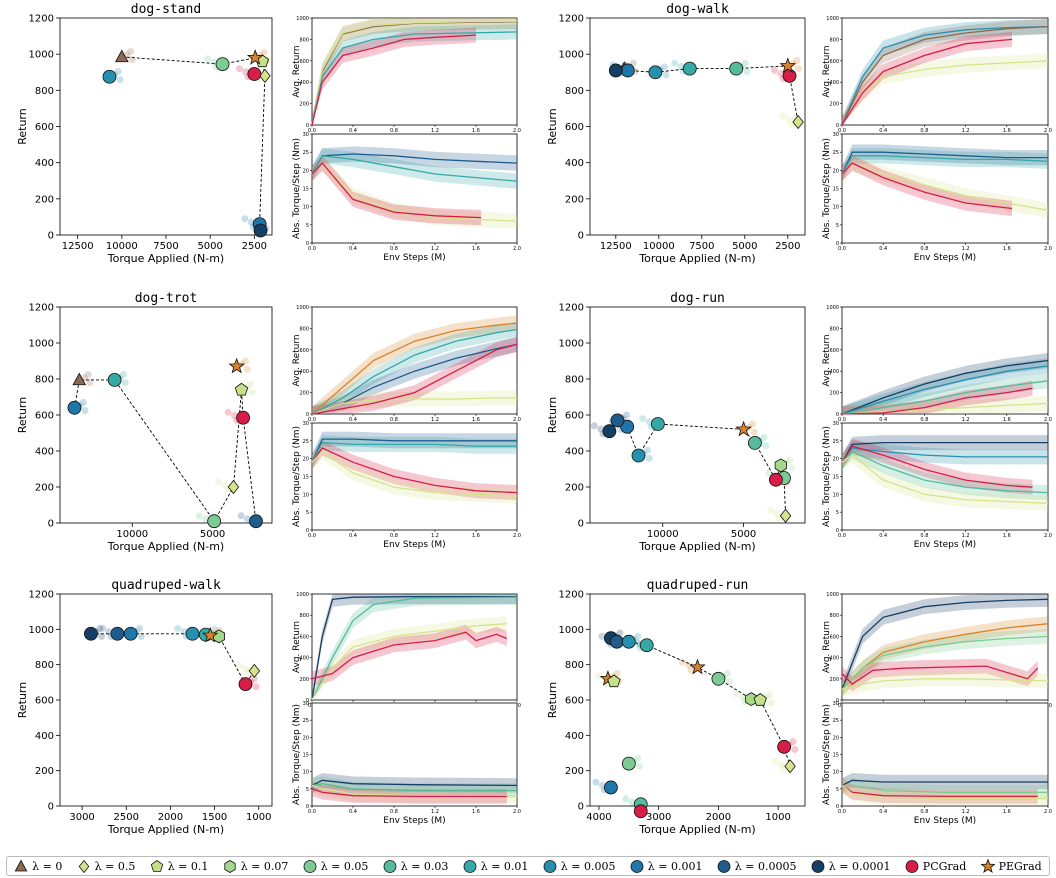 Image resolution: width=1056 pixels, height=878 pixels. Describe the element at coordinates (44, 701) in the screenshot. I see `y-tick-label: 600` at that location.